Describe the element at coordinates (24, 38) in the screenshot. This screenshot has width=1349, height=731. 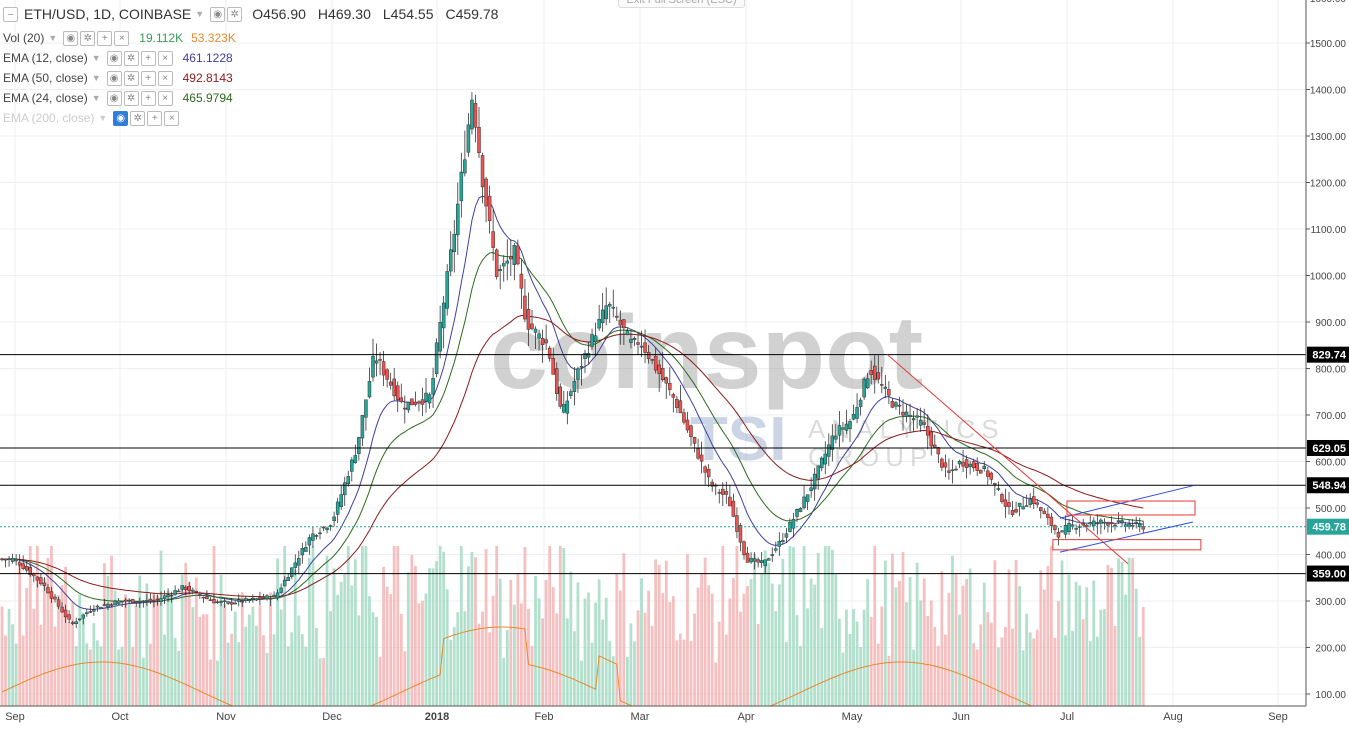
I see `indicator-label: Vol (20)` at that location.